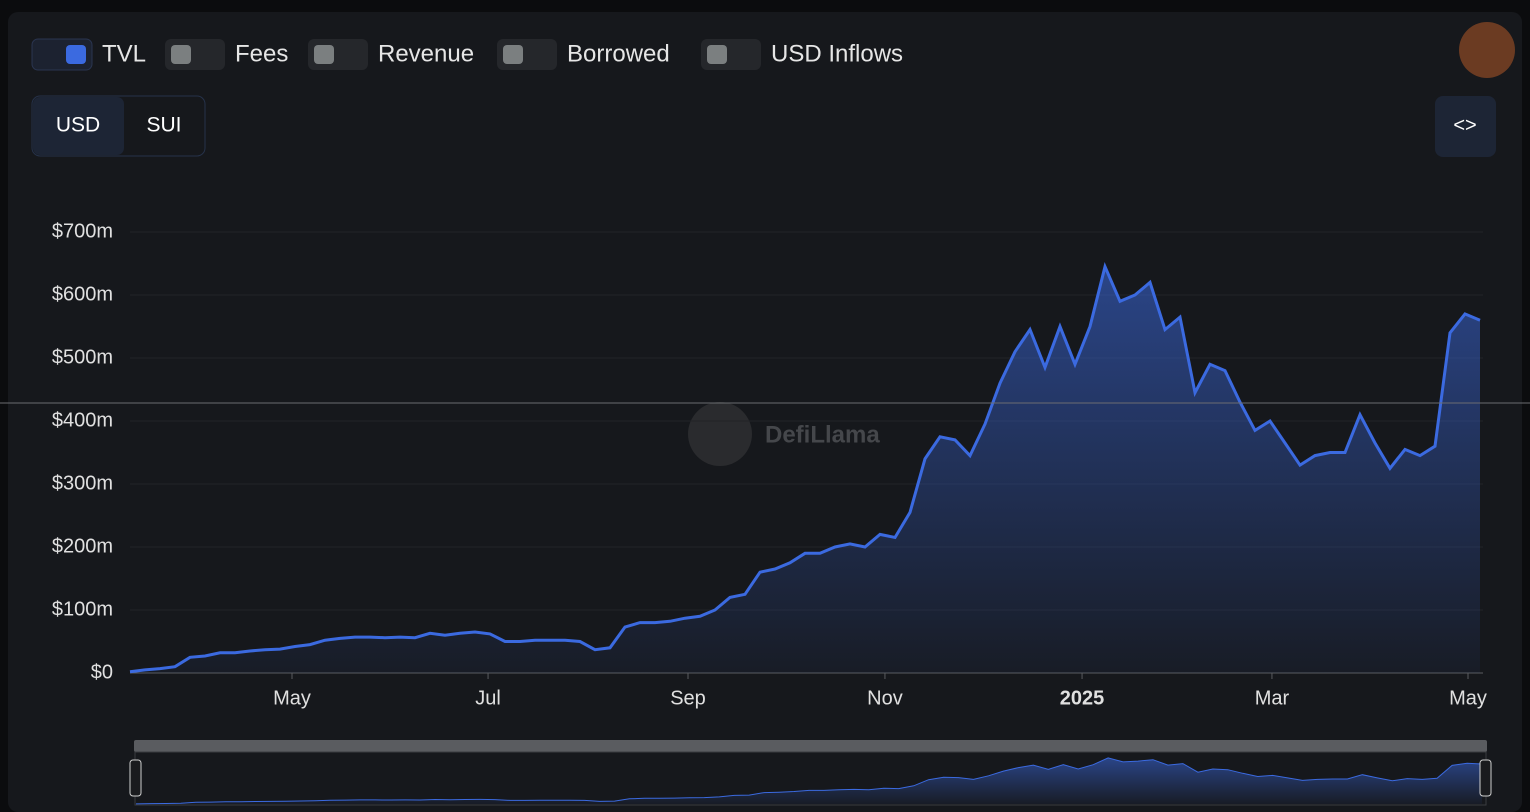 The image size is (1530, 812). I want to click on area, so click(809, 780).